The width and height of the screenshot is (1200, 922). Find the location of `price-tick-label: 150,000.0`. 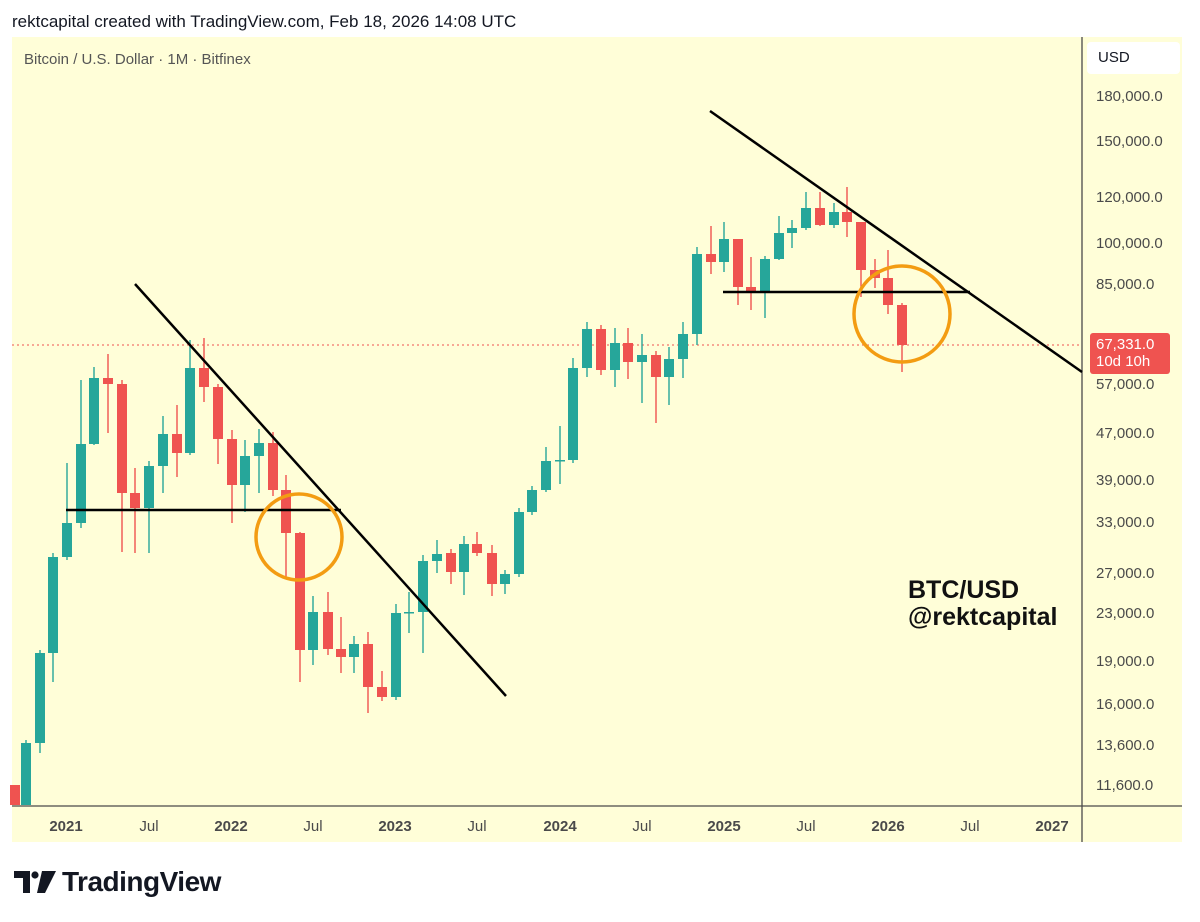

price-tick-label: 150,000.0 is located at coordinates (1129, 141).